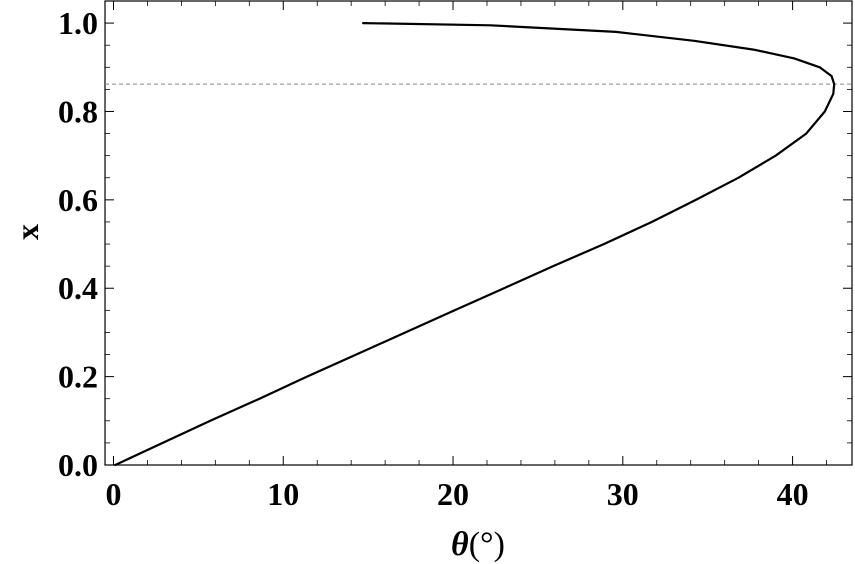 The image size is (855, 564). What do you see at coordinates (78, 288) in the screenshot?
I see `y-tick-label: 0.4` at bounding box center [78, 288].